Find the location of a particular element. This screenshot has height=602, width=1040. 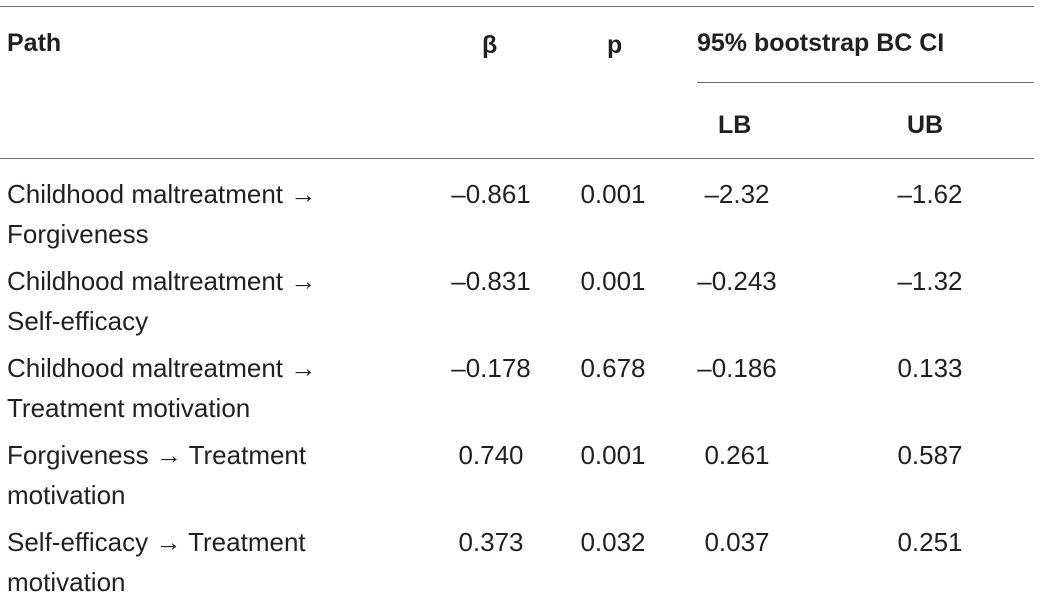

header-ci-group: 95% bootstrap BC CI is located at coordinates (821, 43).